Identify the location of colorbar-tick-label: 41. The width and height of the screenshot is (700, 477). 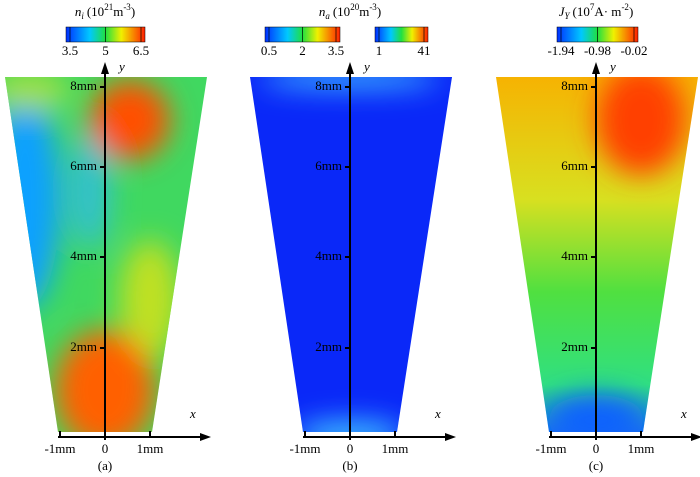
(424, 50).